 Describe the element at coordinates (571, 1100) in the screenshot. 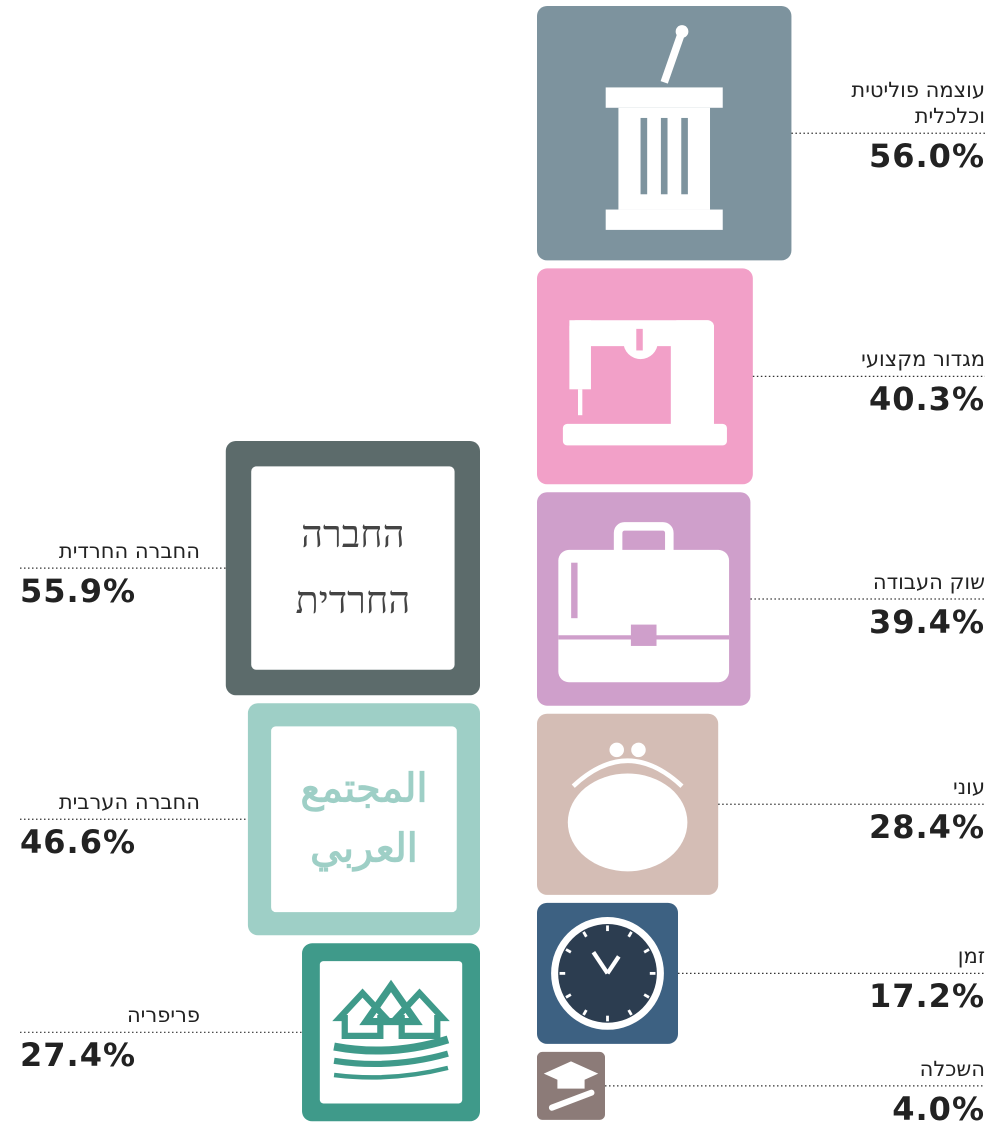

I see `icon-scroll` at that location.